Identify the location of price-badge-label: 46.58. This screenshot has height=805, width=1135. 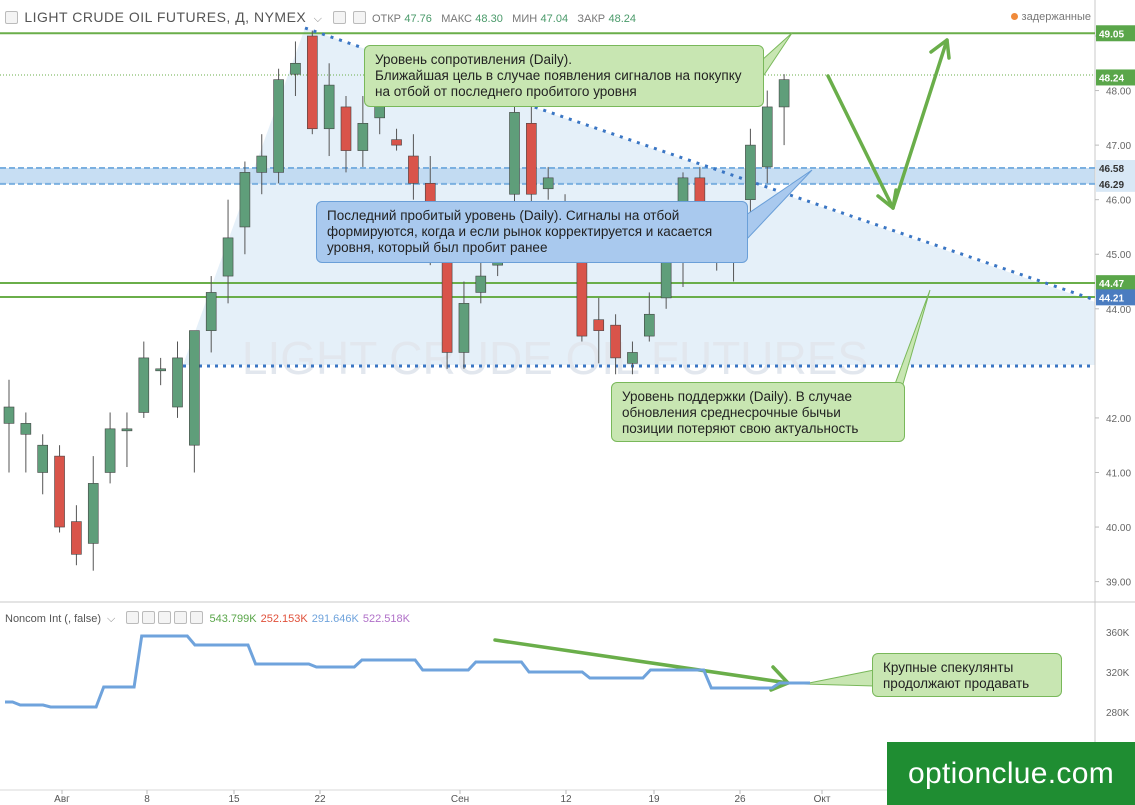
(1111, 169).